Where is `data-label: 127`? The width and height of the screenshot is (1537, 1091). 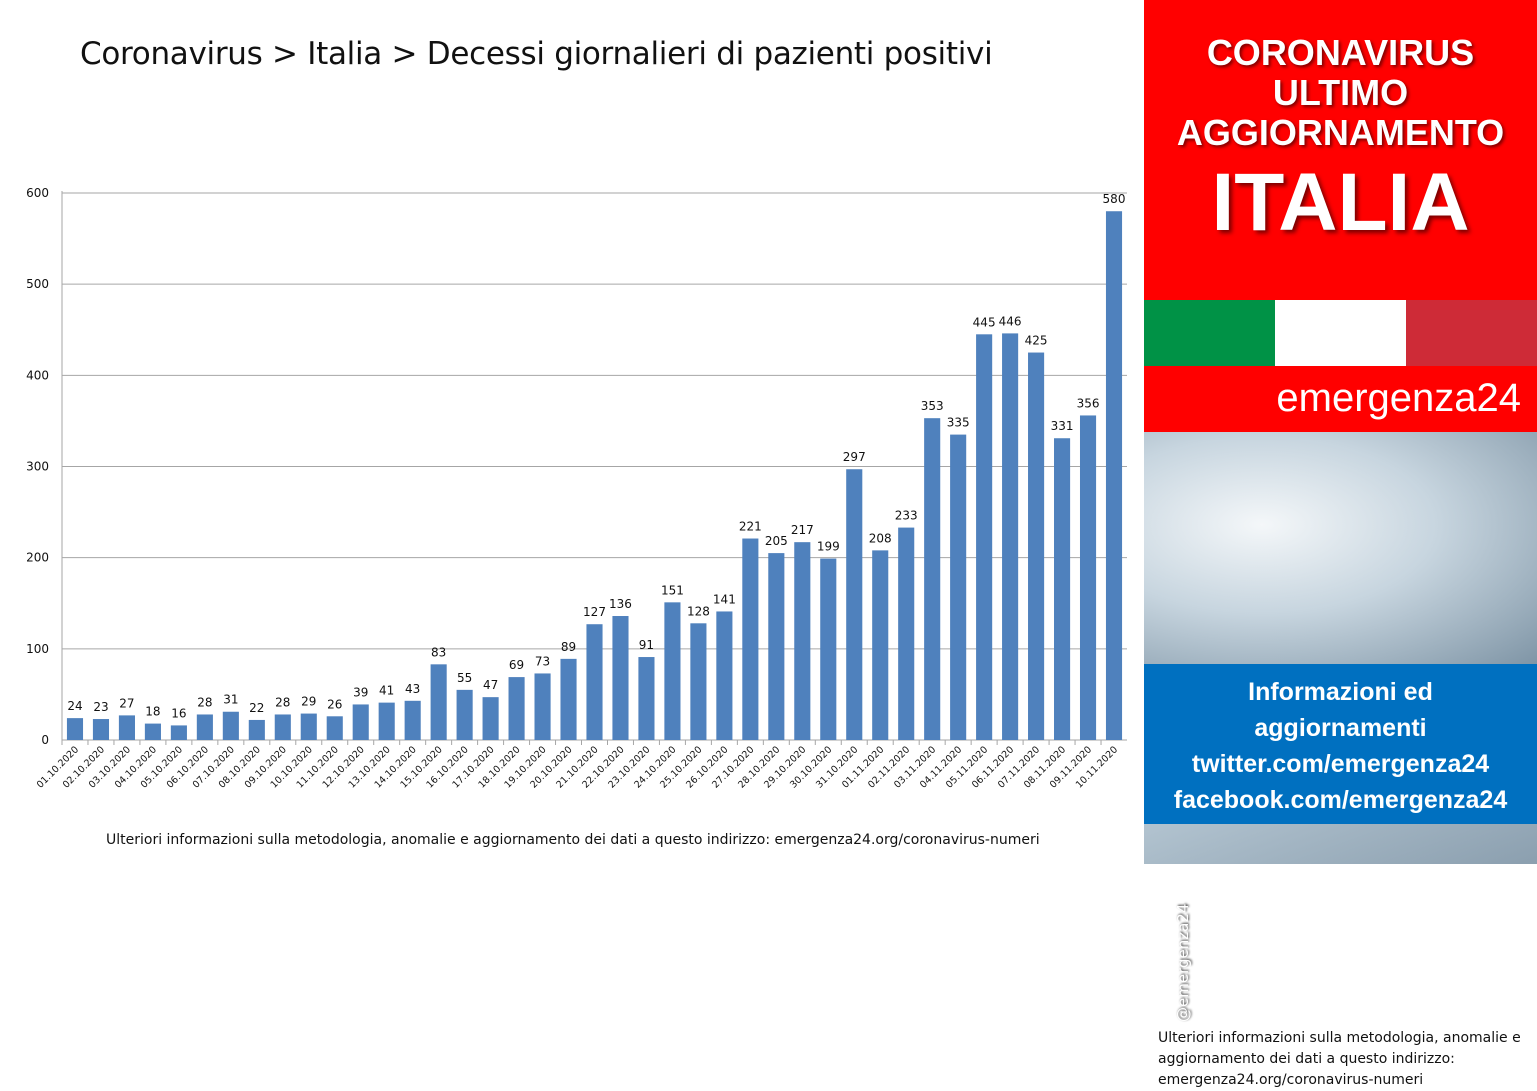
data-label: 127 is located at coordinates (594, 612).